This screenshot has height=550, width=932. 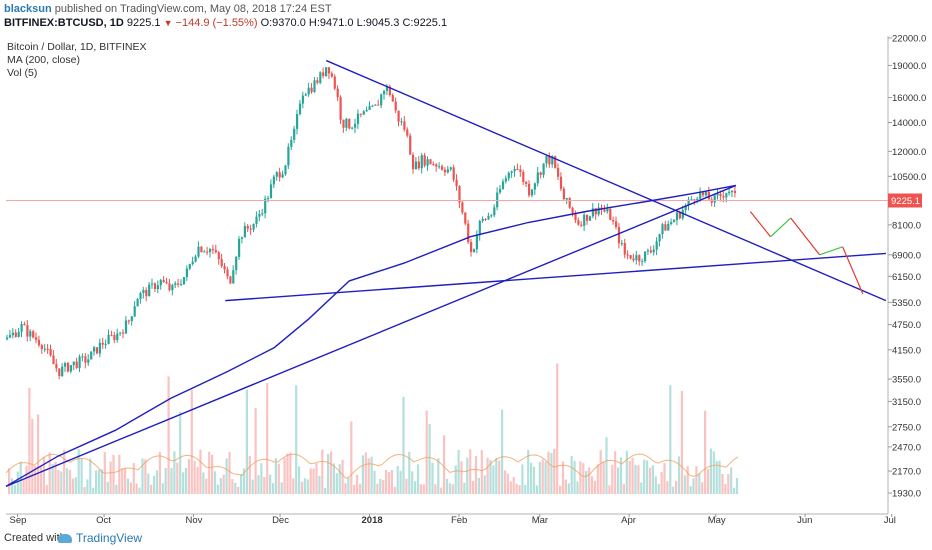 What do you see at coordinates (906, 402) in the screenshot?
I see `price-tick-label: 3150.0` at bounding box center [906, 402].